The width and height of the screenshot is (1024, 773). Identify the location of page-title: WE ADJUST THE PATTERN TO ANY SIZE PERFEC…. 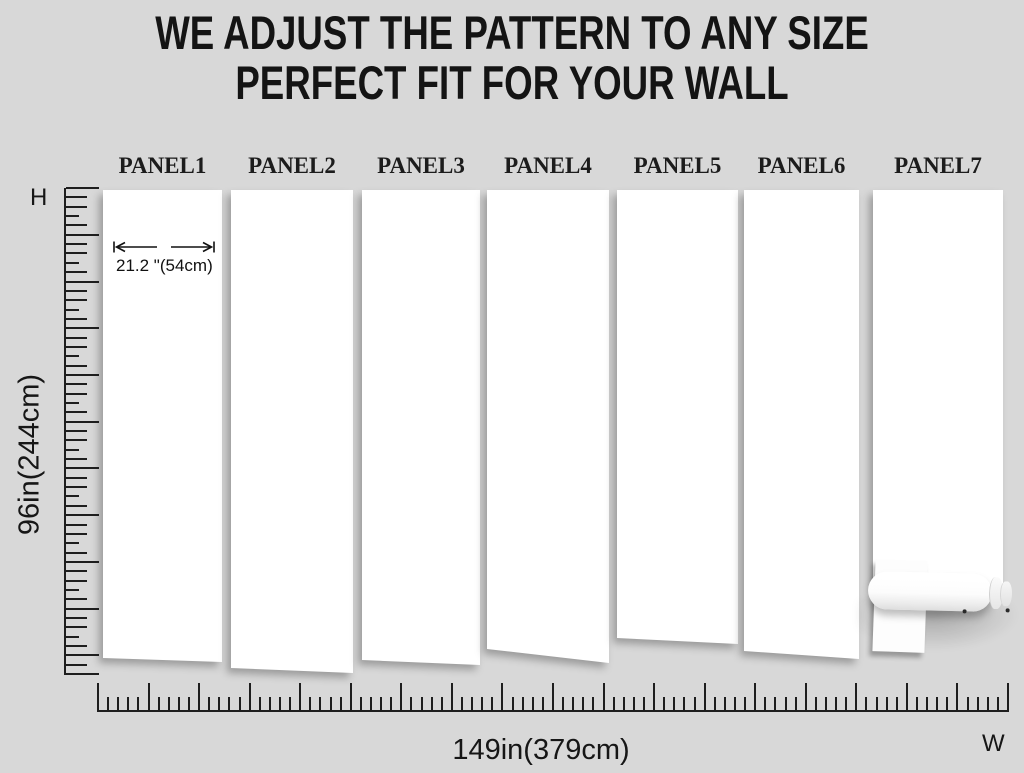
(512, 58).